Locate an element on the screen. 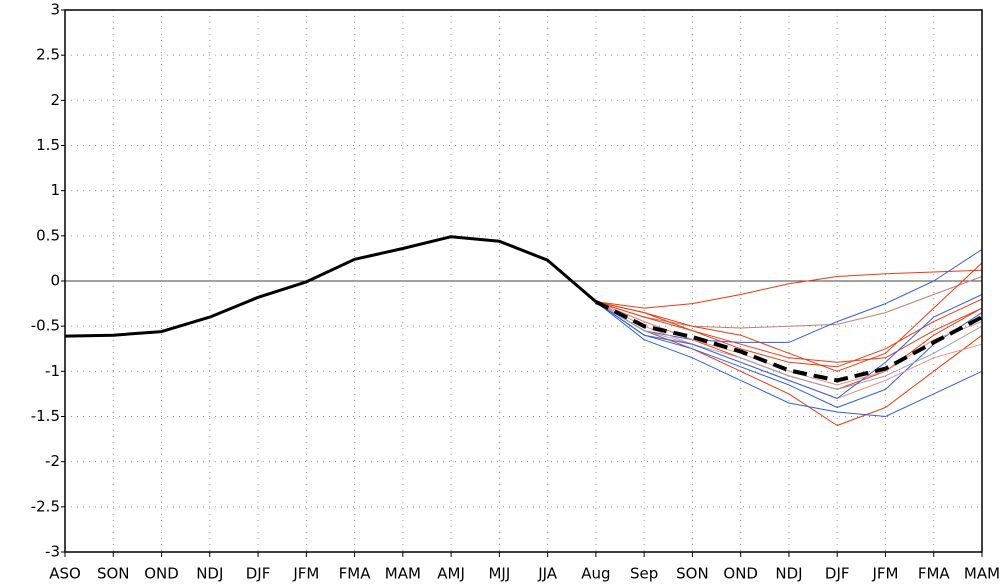 The height and width of the screenshot is (586, 1004). y-tick-label: 2 is located at coordinates (55, 100).